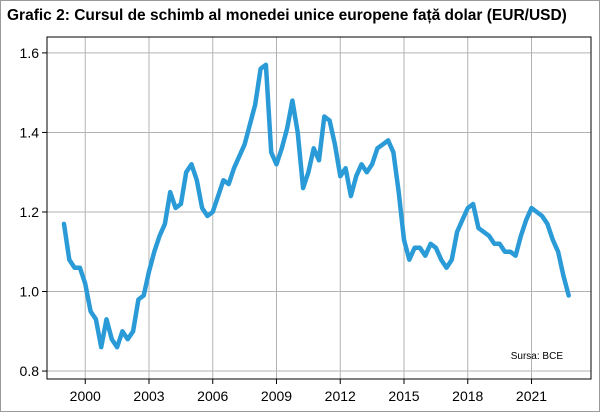 This screenshot has height=412, width=600. What do you see at coordinates (531, 396) in the screenshot?
I see `x-tick-label: 2021` at bounding box center [531, 396].